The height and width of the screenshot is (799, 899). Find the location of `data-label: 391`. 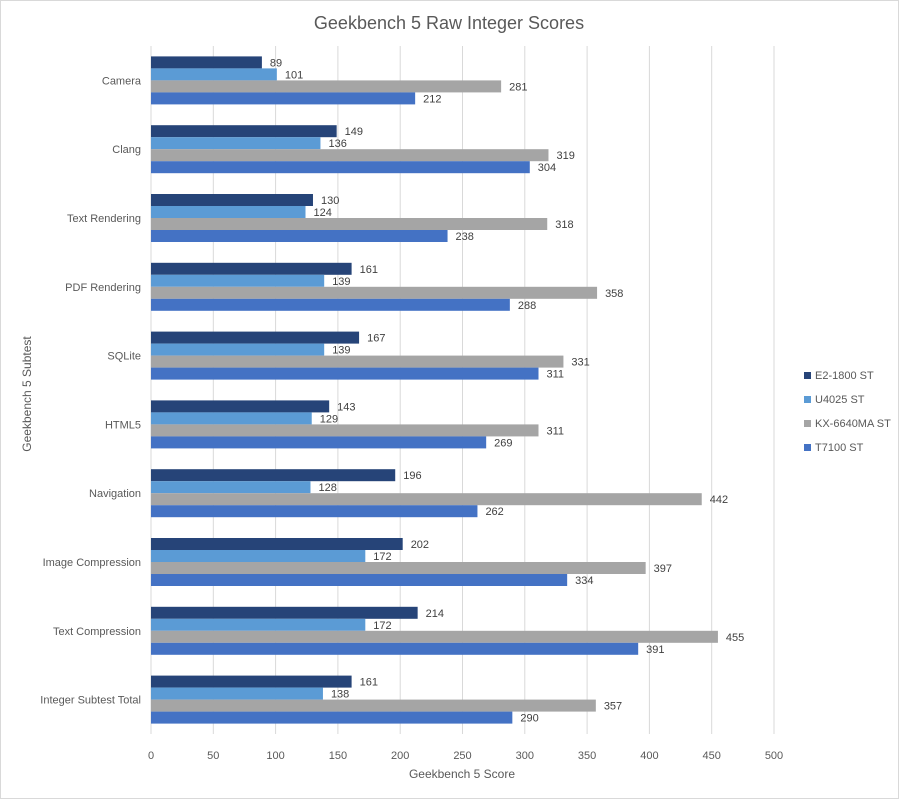

data-label: 391 is located at coordinates (655, 650).